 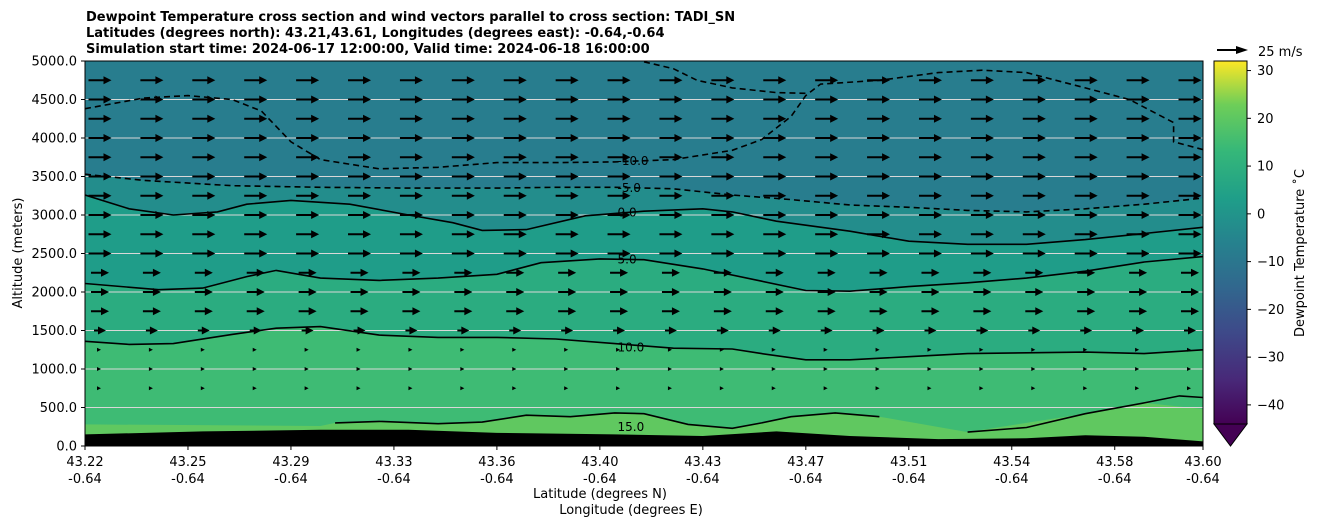 What do you see at coordinates (1270, 358) in the screenshot?
I see `colorbar-tick-label: −30` at bounding box center [1270, 358].